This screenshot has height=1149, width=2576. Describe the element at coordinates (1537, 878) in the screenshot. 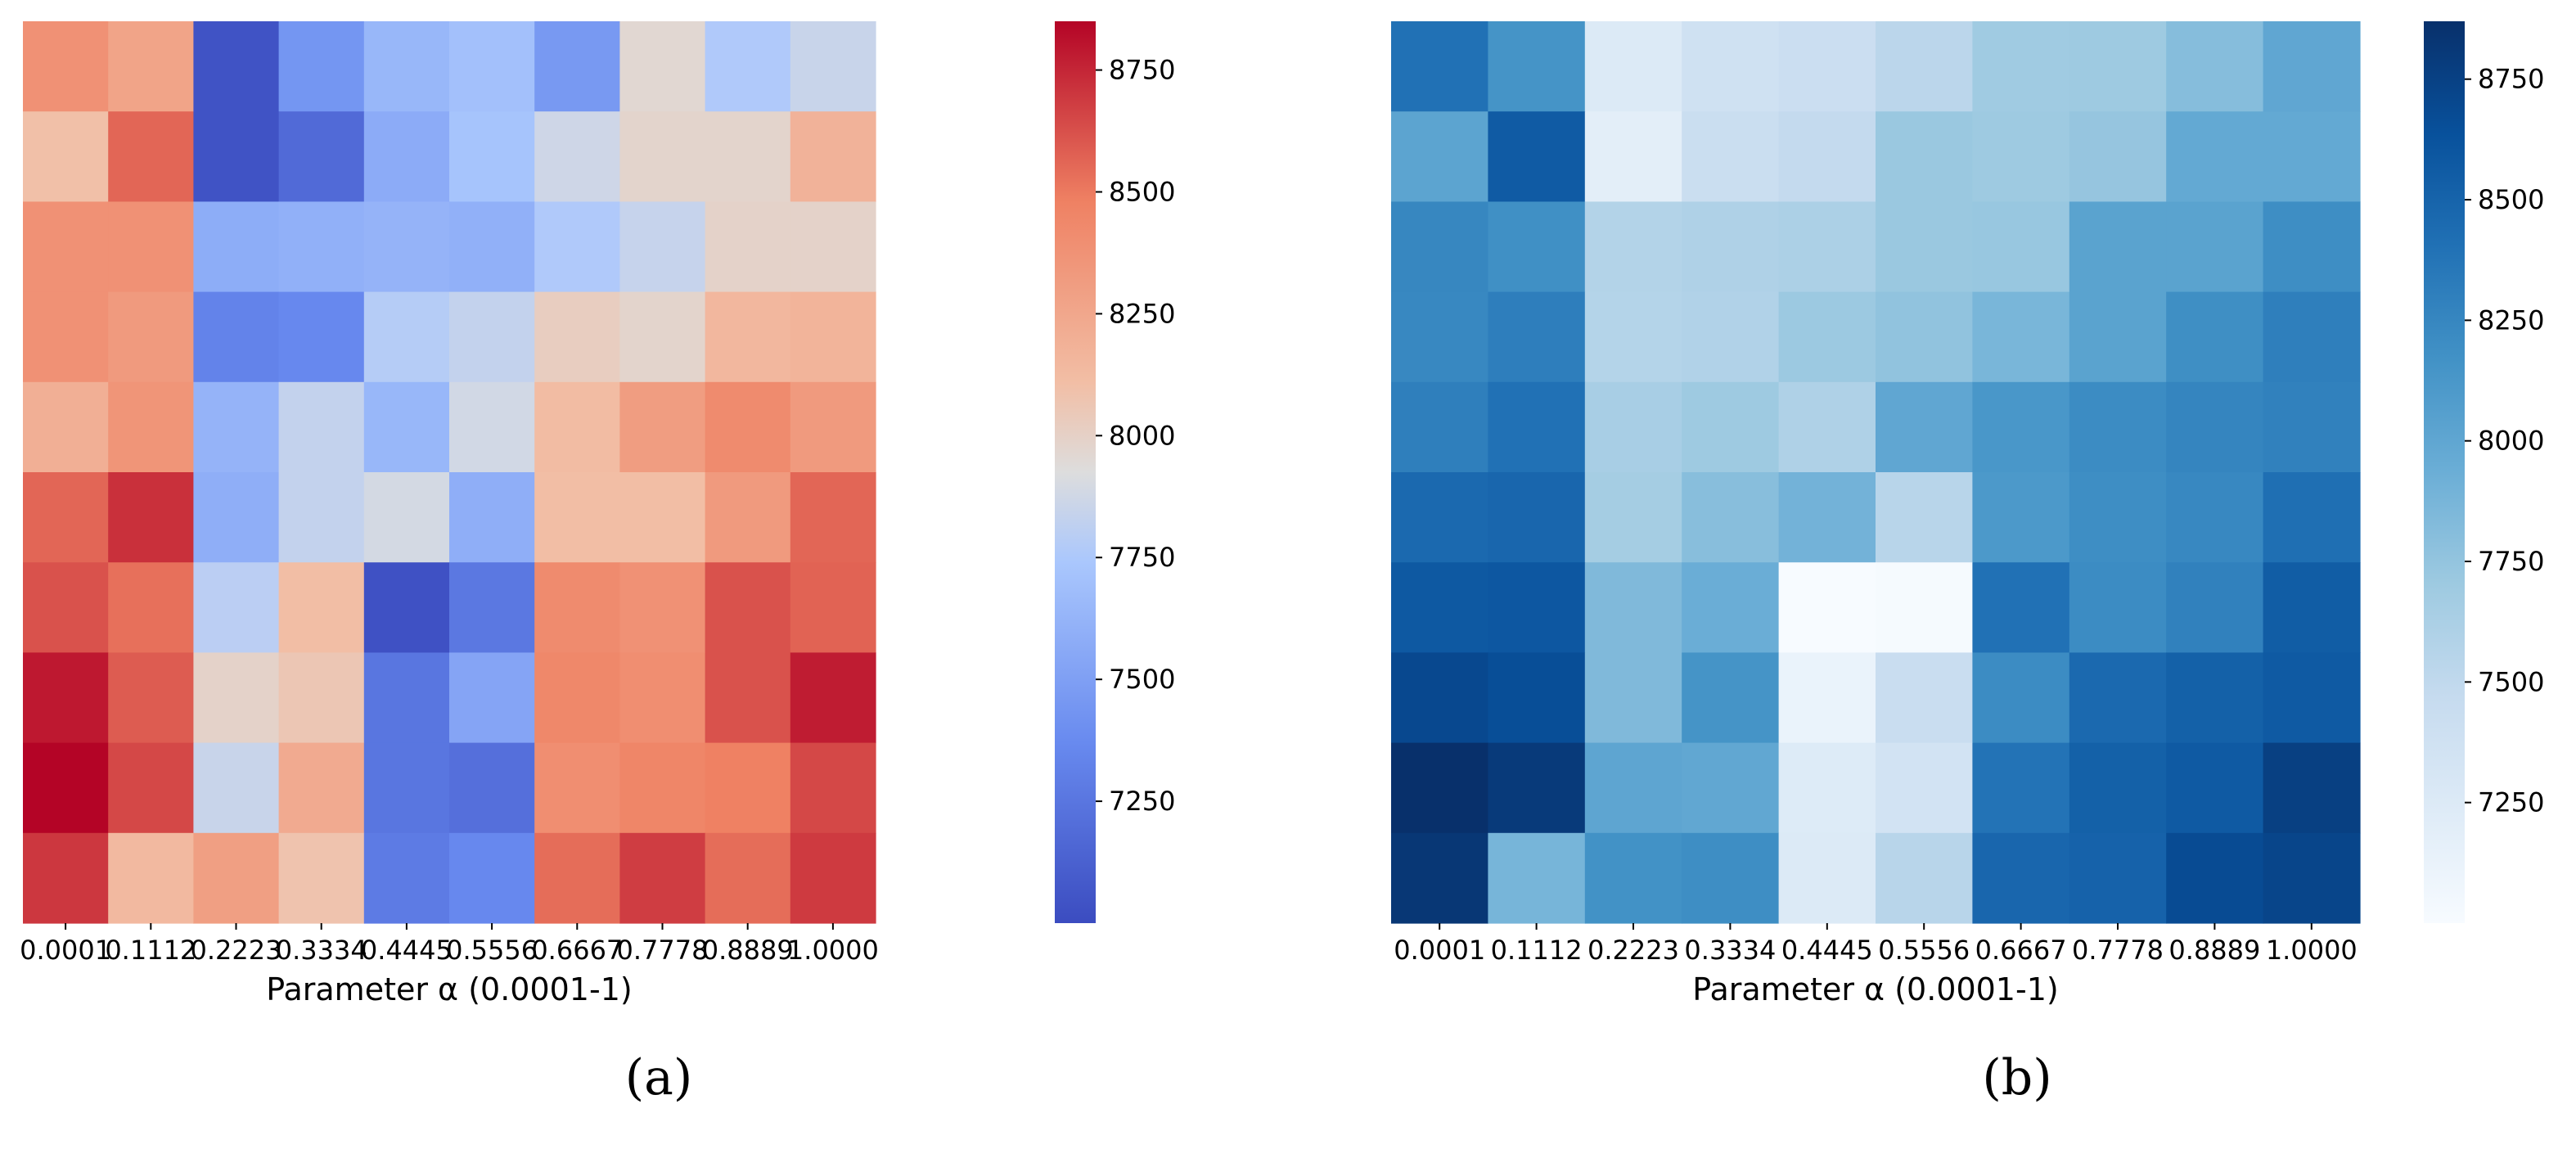

I see `heatmap-cell-r9-c1: 7880` at that location.